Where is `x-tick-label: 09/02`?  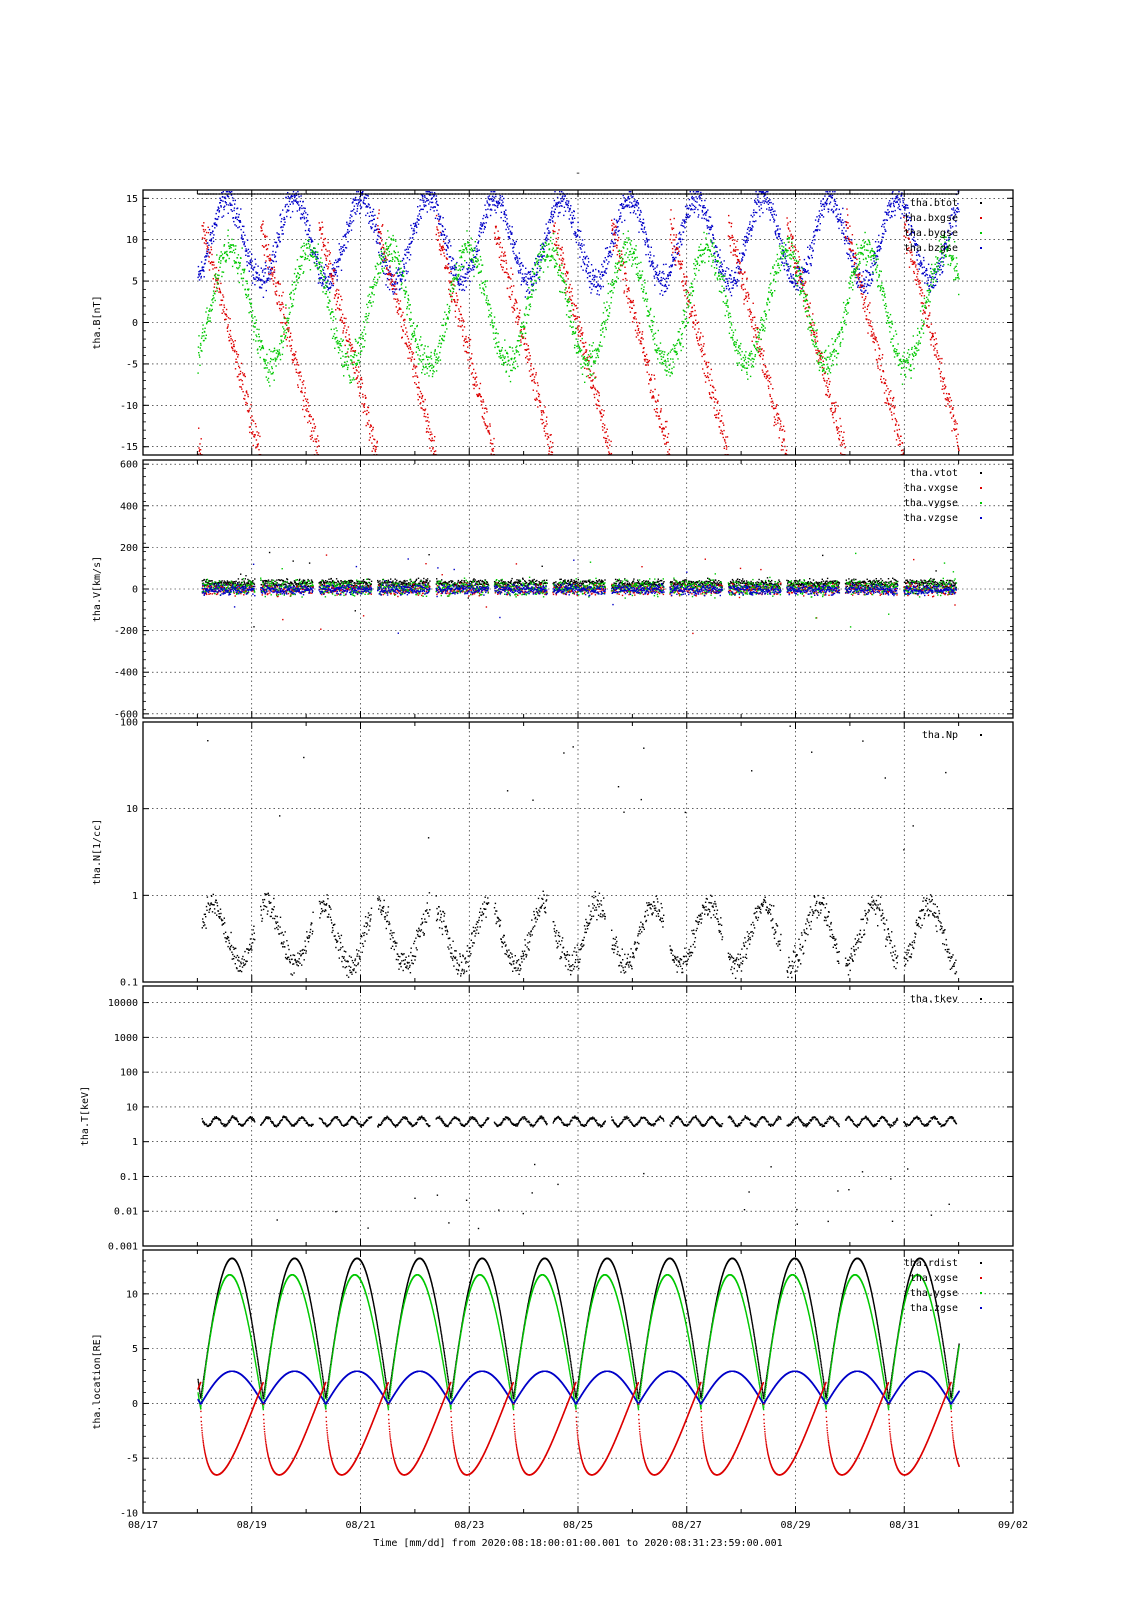
x-tick-label: 09/02 is located at coordinates (1013, 1525).